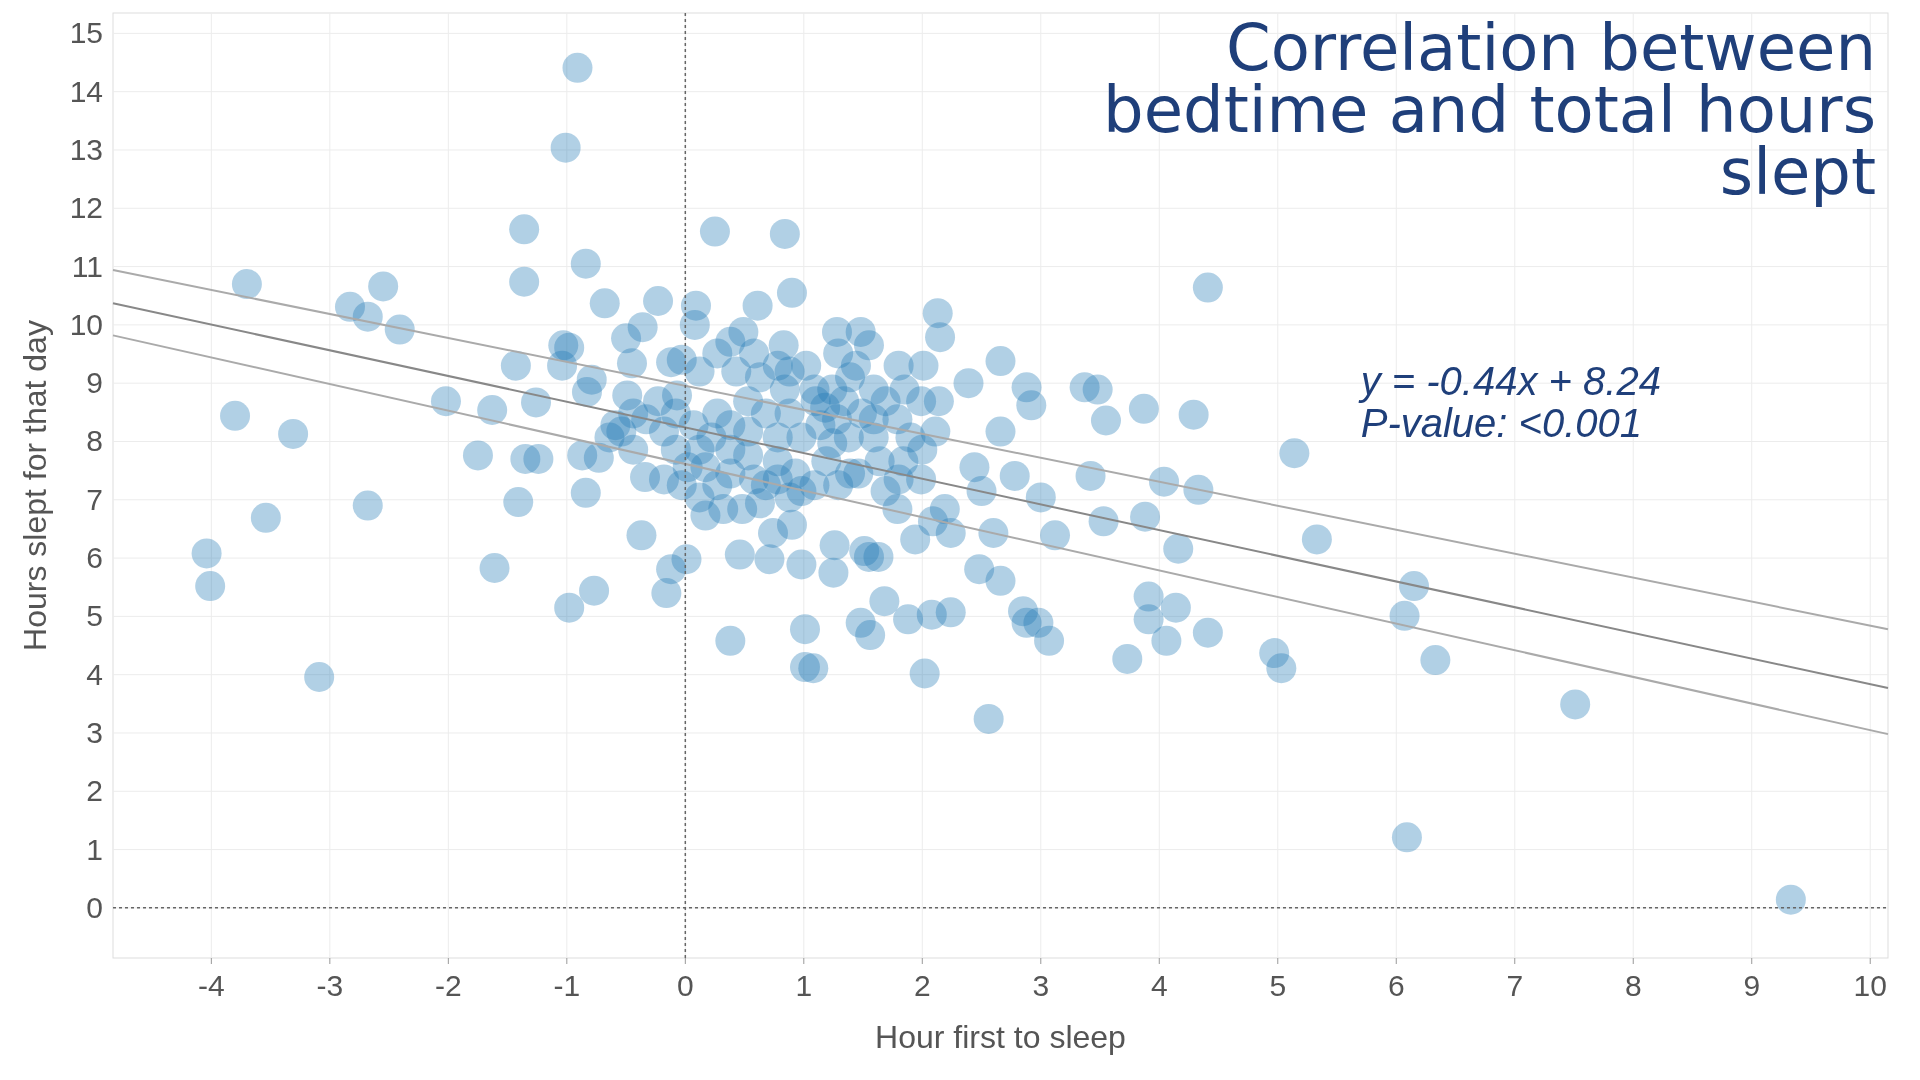 The image size is (1920, 1080). I want to click on y-tick-label: 0, so click(94, 907).